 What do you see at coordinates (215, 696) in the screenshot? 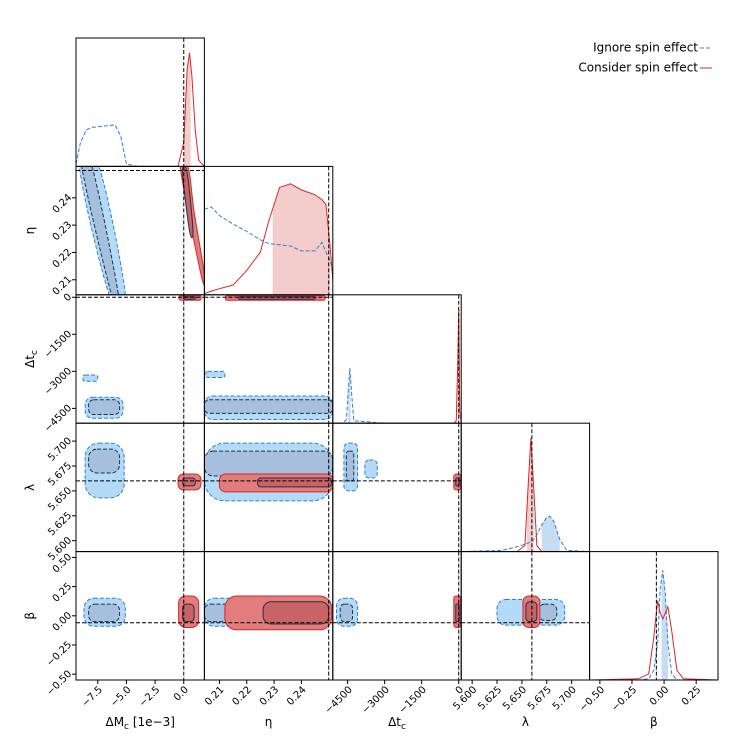
I see `x-tick-label: 0.21` at bounding box center [215, 696].